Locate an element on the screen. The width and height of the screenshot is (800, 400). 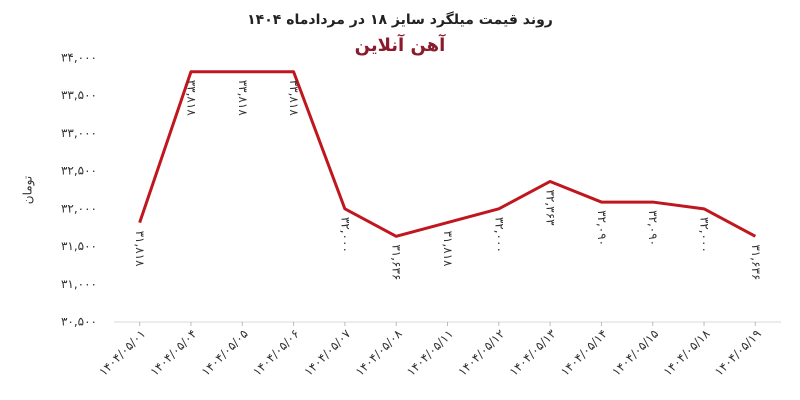
y-tick-label: ۳۴,۰۰۰ is located at coordinates (79, 58).